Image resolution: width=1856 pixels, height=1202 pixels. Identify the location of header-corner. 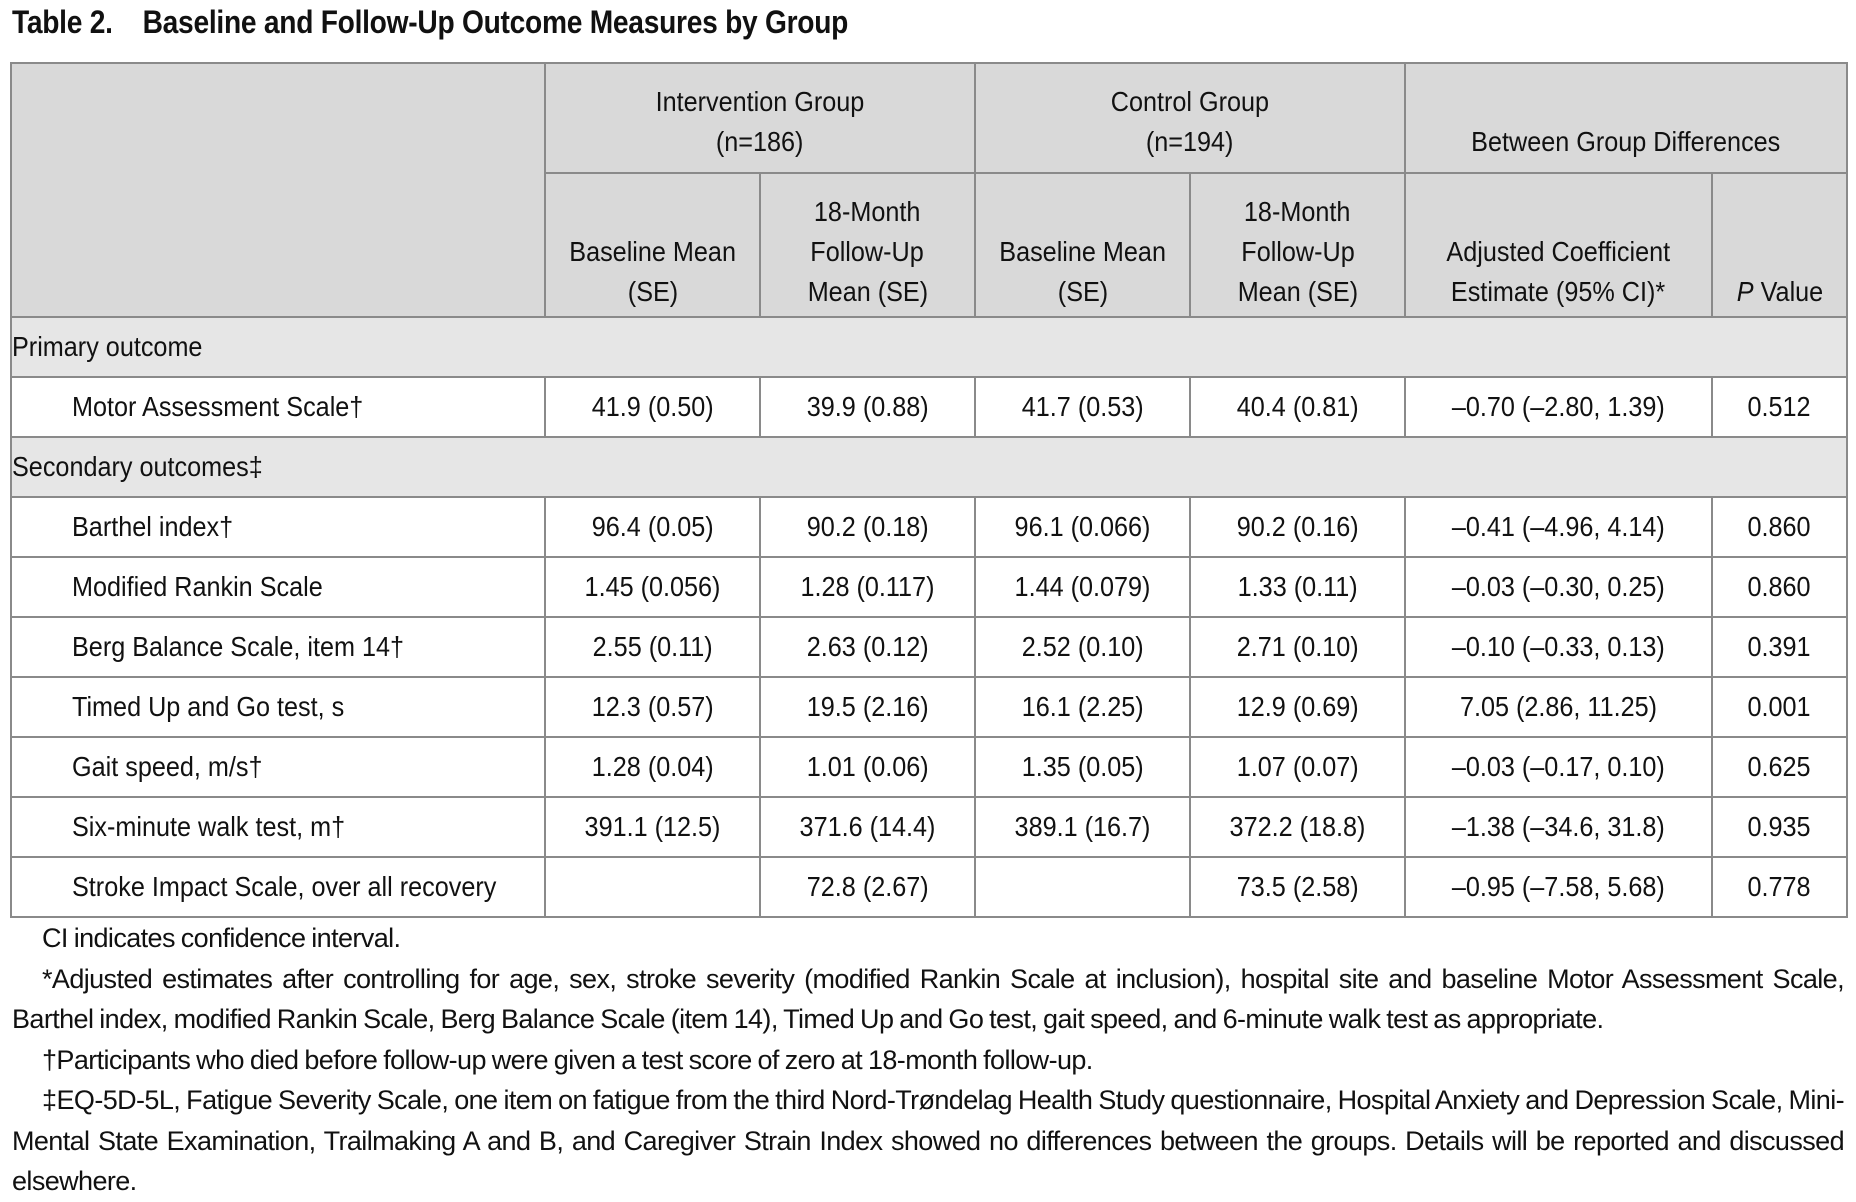
(278, 190).